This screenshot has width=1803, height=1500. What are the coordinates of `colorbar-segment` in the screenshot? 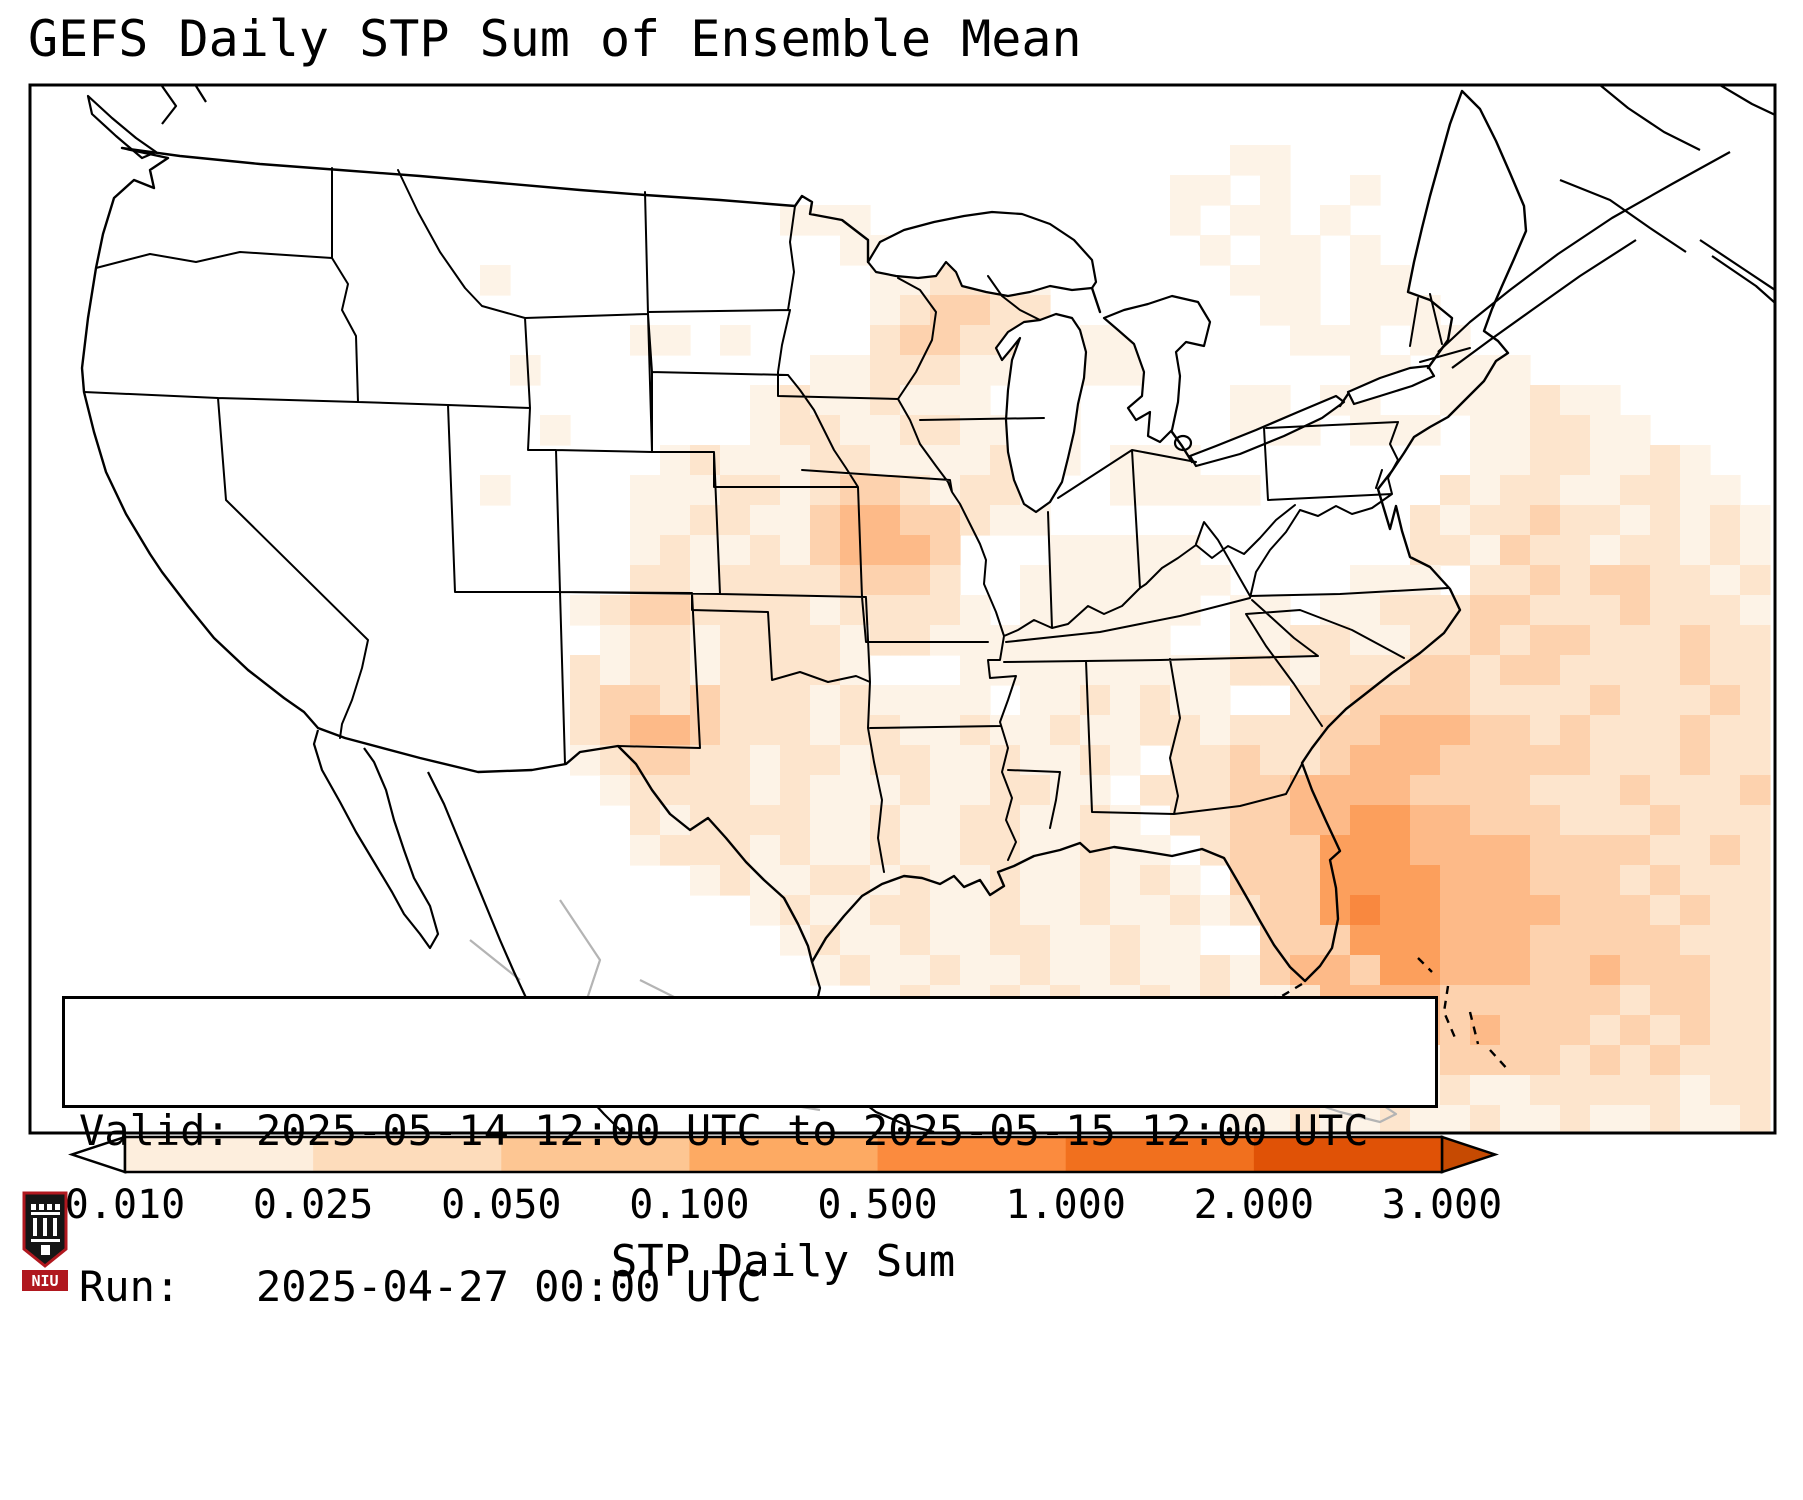 It's located at (972, 1154).